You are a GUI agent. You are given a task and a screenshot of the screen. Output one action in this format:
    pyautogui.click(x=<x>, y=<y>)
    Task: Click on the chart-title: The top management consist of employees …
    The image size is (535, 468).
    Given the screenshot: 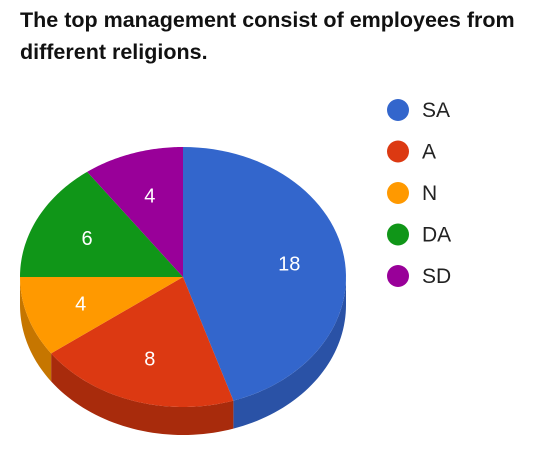 What is the action you would take?
    pyautogui.click(x=267, y=36)
    